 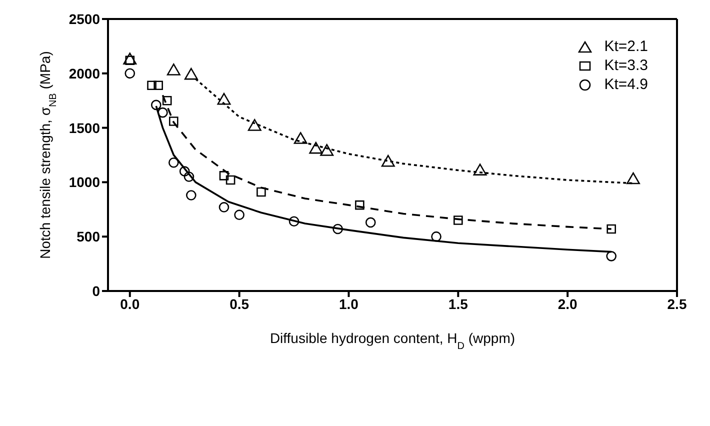 I want to click on y-tick-label: 1500, so click(x=84, y=128).